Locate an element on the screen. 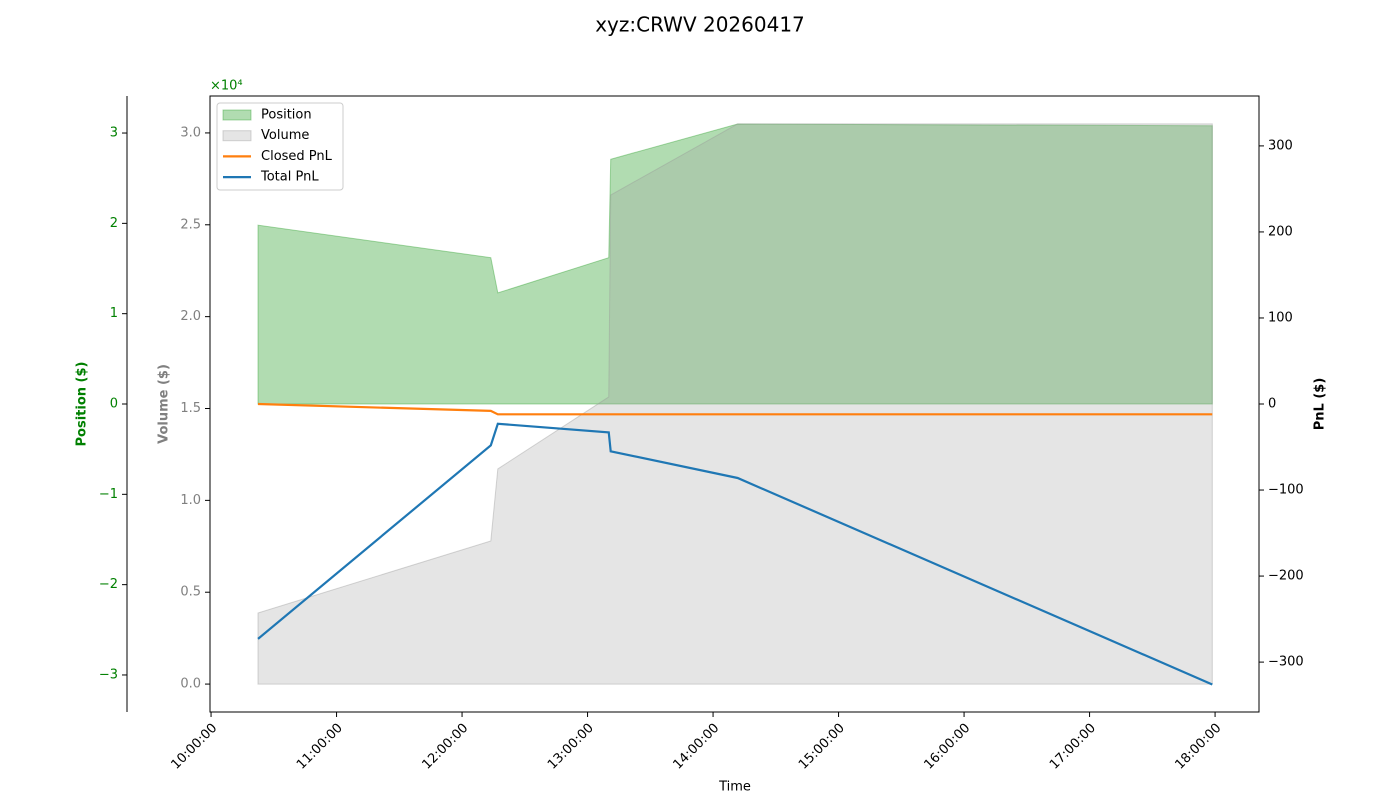 The width and height of the screenshot is (1400, 804). legend-label: Volume is located at coordinates (285, 135).